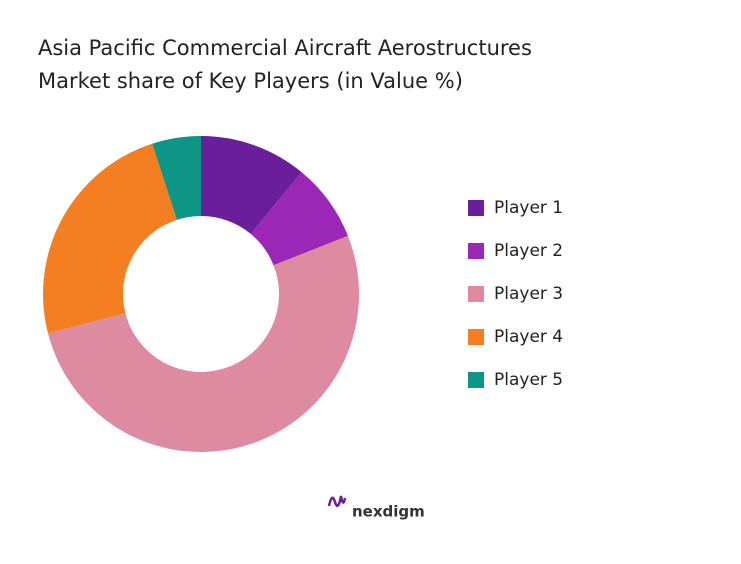  I want to click on legend-label: Player 5, so click(528, 380).